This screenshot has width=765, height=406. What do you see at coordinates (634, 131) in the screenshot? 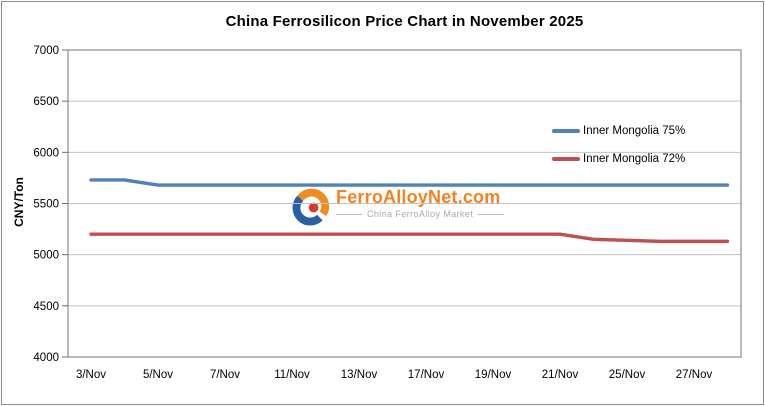
I see `legend-label-75: Inner Mongolia 75%` at bounding box center [634, 131].